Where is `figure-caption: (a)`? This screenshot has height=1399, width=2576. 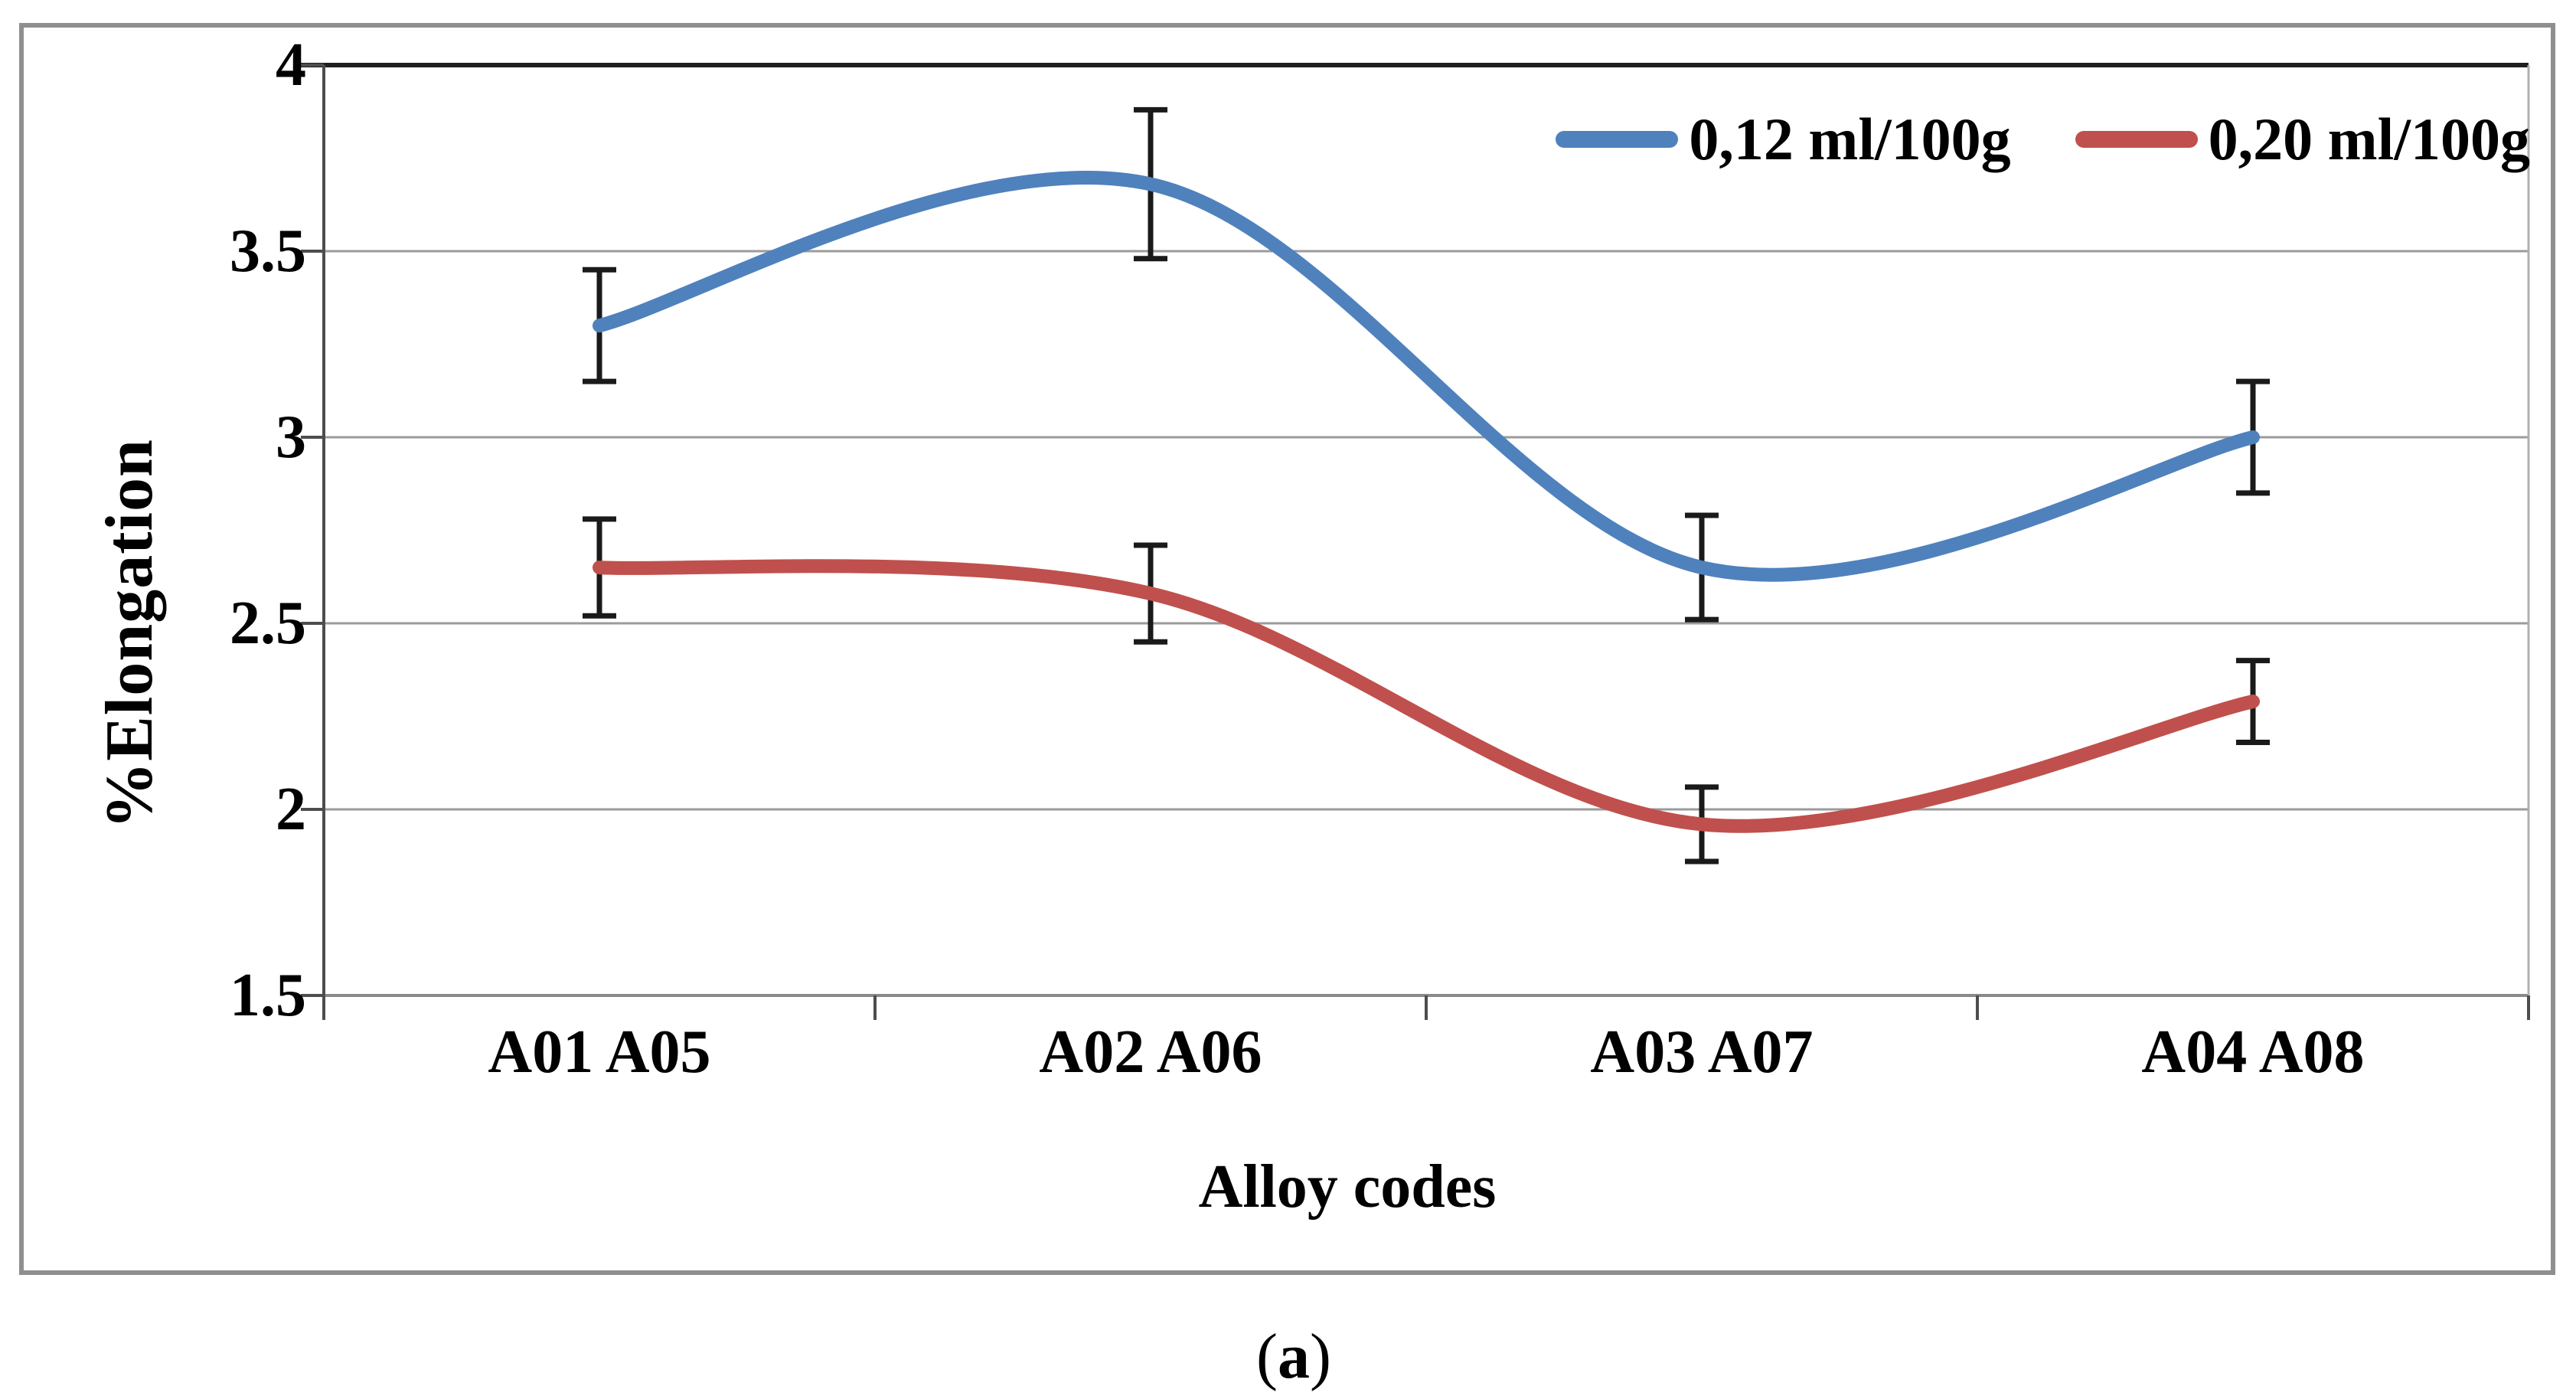
figure-caption: (a) is located at coordinates (1293, 1357).